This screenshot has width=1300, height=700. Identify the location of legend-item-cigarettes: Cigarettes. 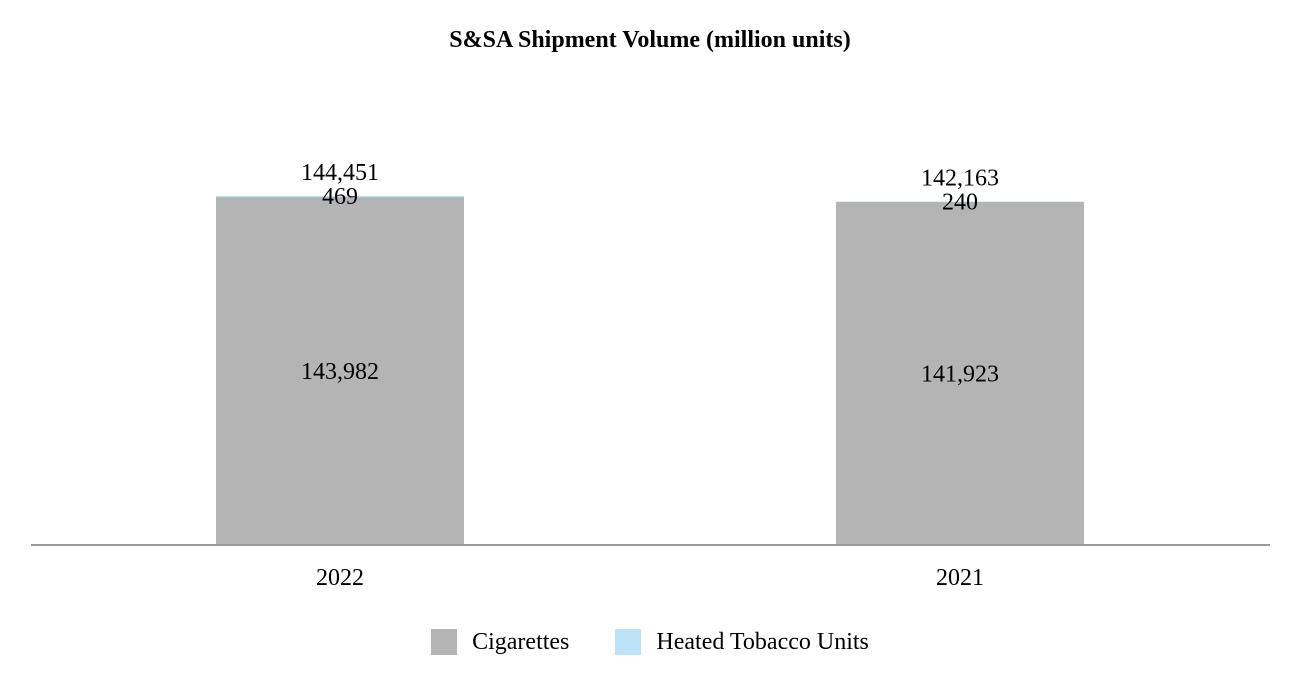
(500, 642).